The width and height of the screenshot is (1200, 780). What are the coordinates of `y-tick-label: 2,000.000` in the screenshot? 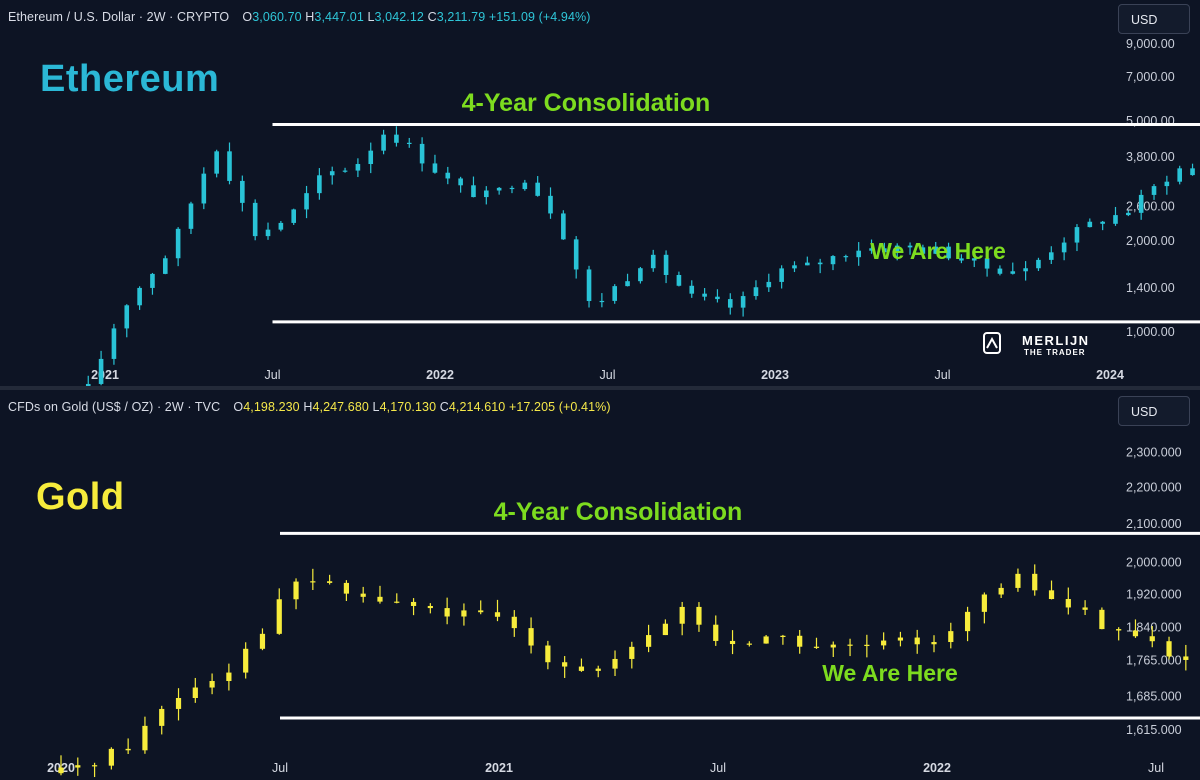 It's located at (1154, 562).